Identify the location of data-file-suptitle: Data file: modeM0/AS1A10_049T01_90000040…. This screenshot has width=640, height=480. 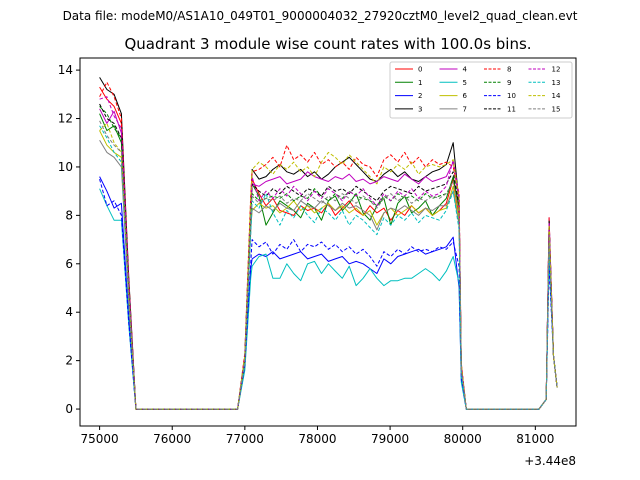
(320, 16).